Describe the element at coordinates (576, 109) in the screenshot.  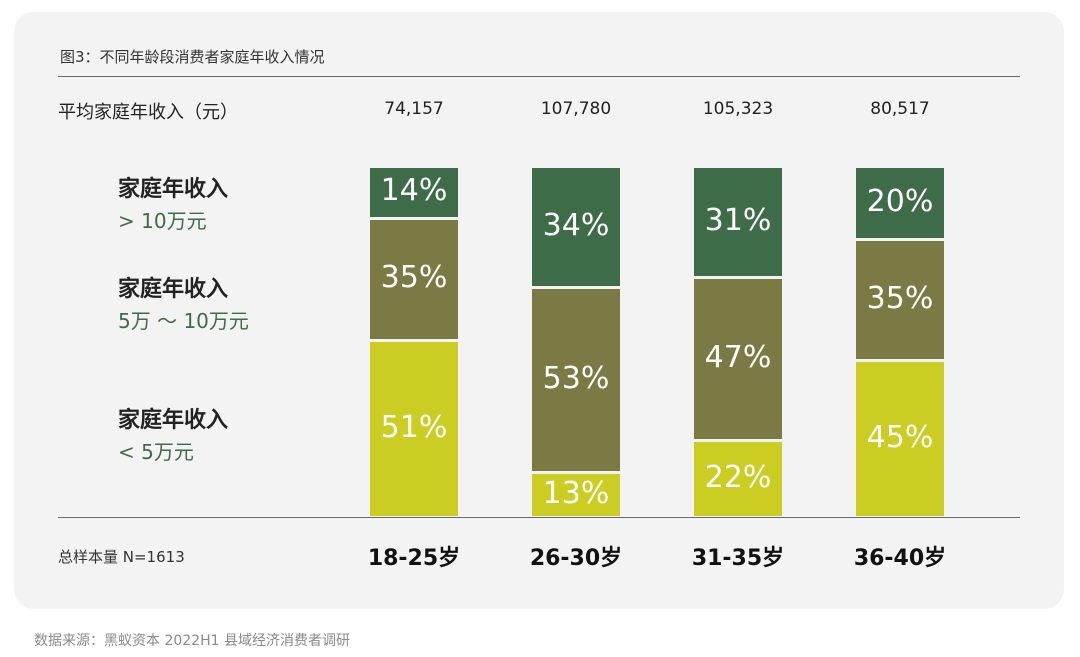
I see `avg-income-value: 107,780` at that location.